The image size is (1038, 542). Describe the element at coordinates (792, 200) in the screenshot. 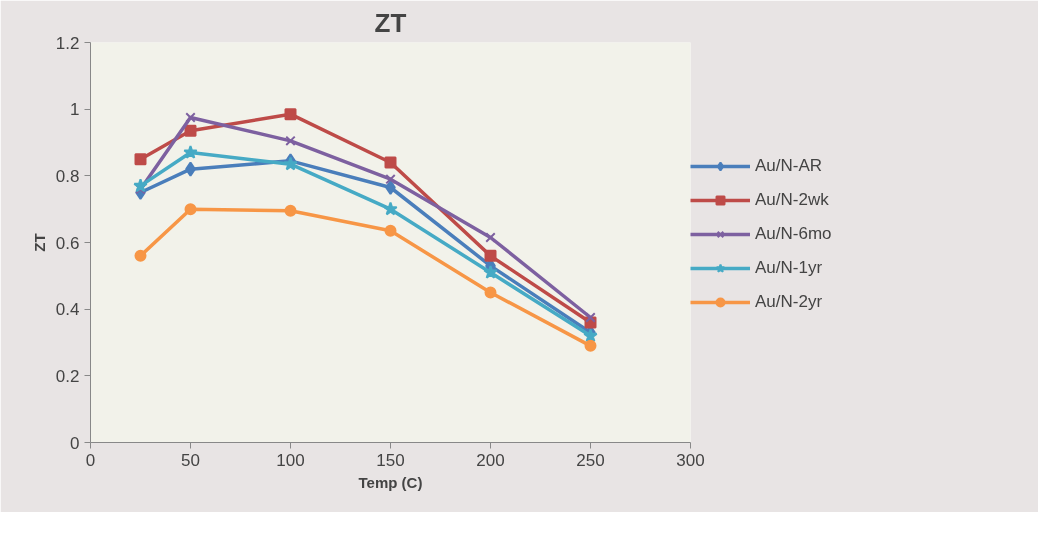

I see `legend-label: Au/N-2wk` at that location.